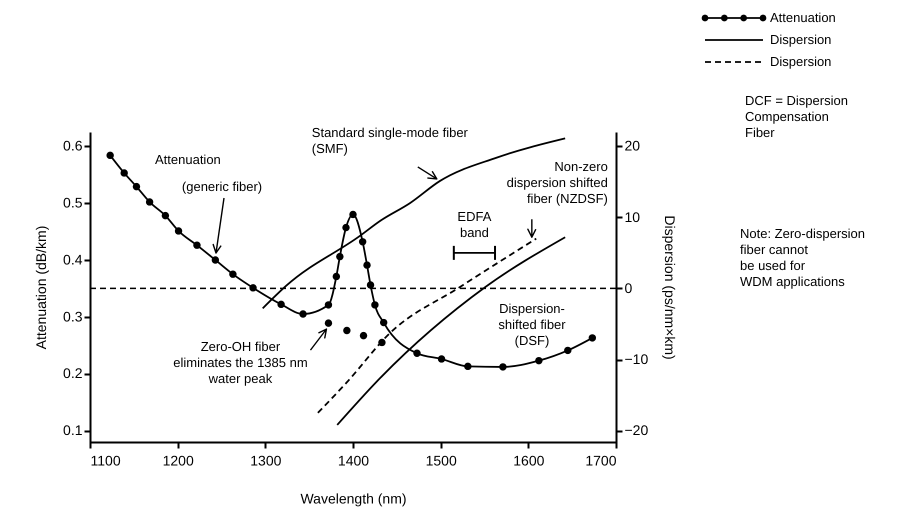 The image size is (916, 516). Describe the element at coordinates (73, 430) in the screenshot. I see `y-tick-label: 0.1` at that location.